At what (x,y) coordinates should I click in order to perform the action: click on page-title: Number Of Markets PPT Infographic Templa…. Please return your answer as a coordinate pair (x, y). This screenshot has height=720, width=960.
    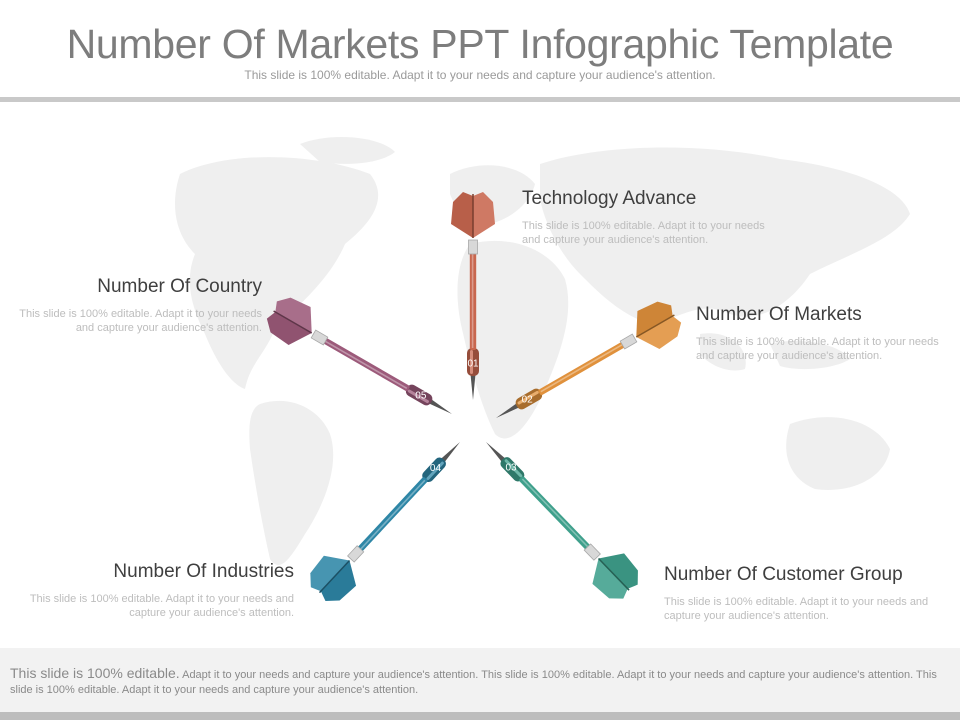
    Looking at the image, I should click on (480, 44).